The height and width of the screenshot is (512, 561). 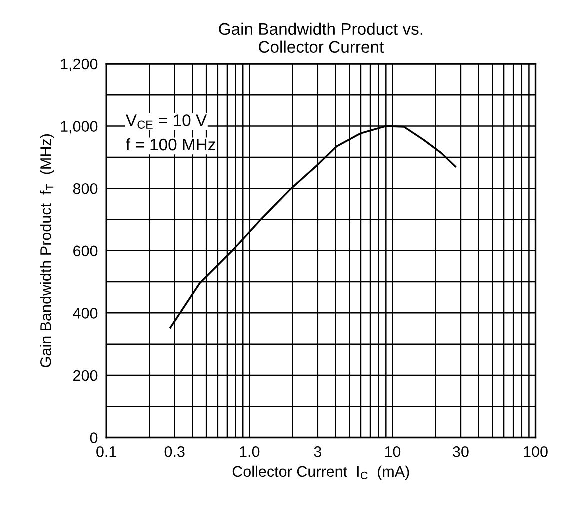 I want to click on y-tick-label: 200, so click(x=86, y=376).